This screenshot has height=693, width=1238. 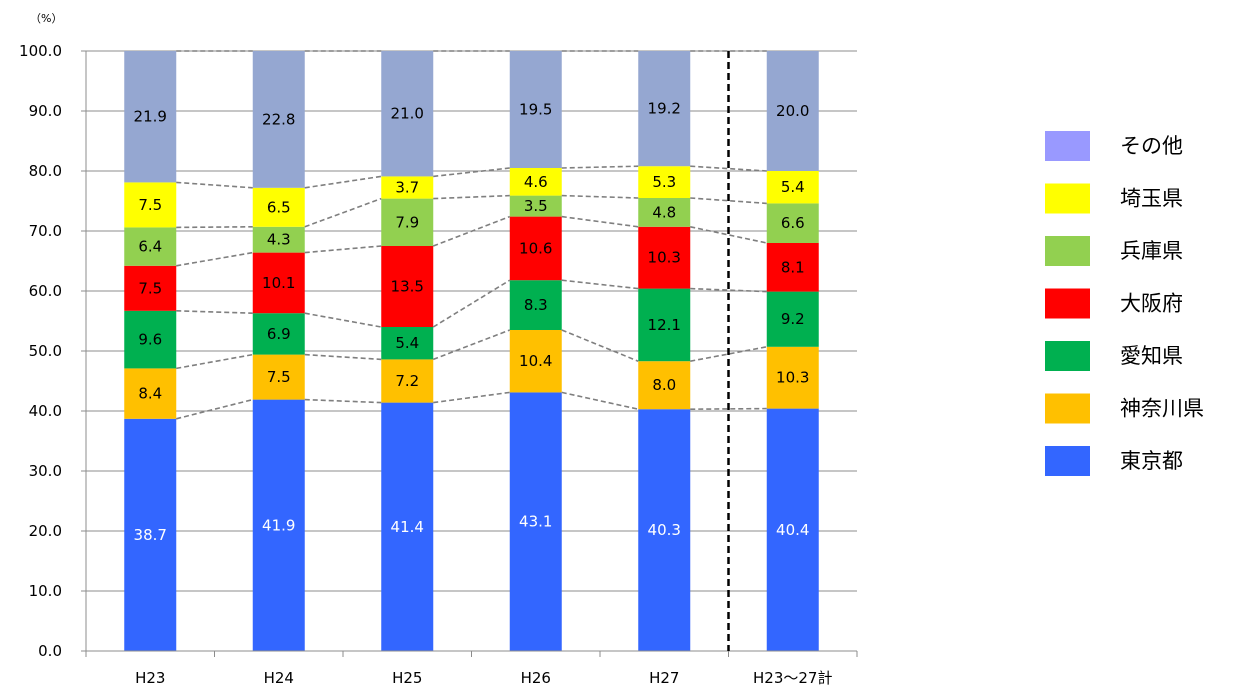 I want to click on data-label: 41.4, so click(x=407, y=527).